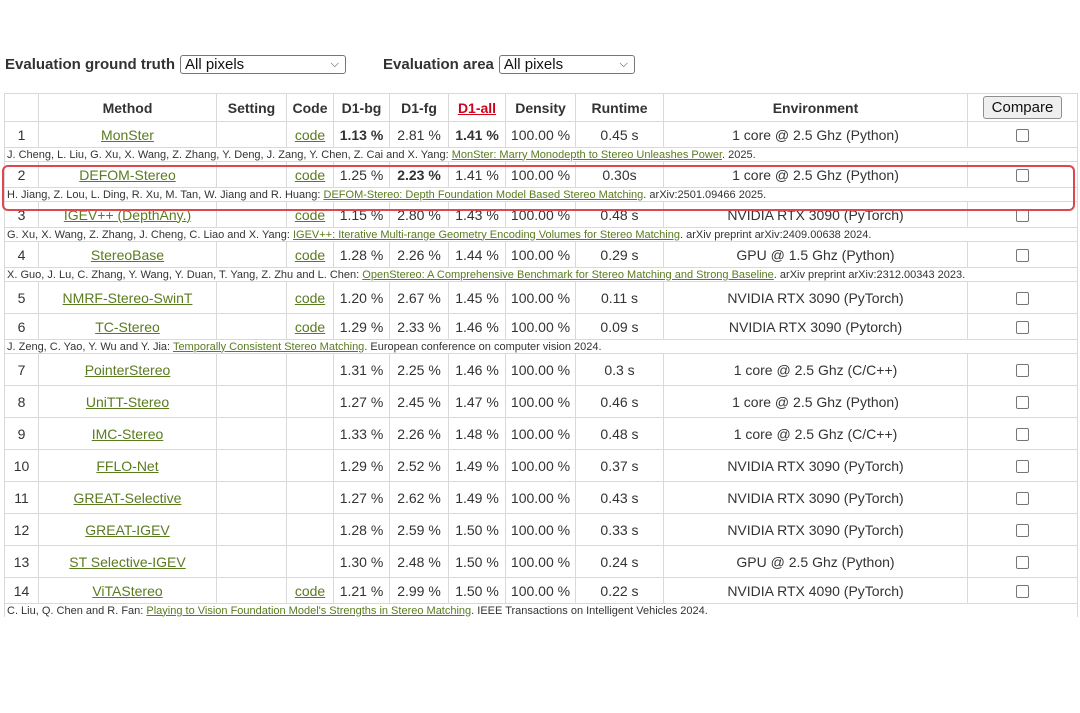 Image resolution: width=1080 pixels, height=713 pixels. Describe the element at coordinates (566, 64) in the screenshot. I see `evaluation-area-select: All pixels ⌵` at that location.